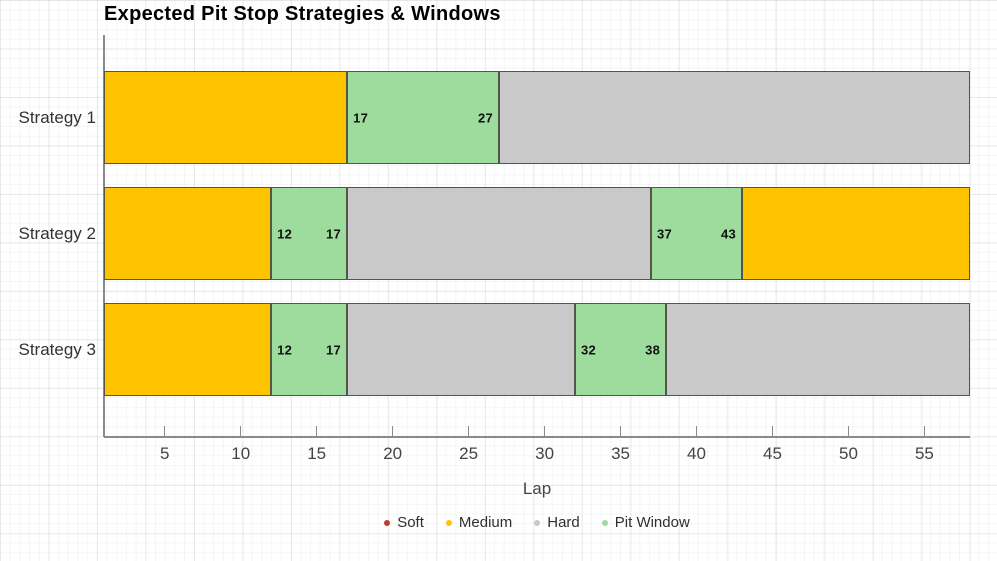 This screenshot has height=561, width=997. I want to click on legend-label: Medium, so click(485, 522).